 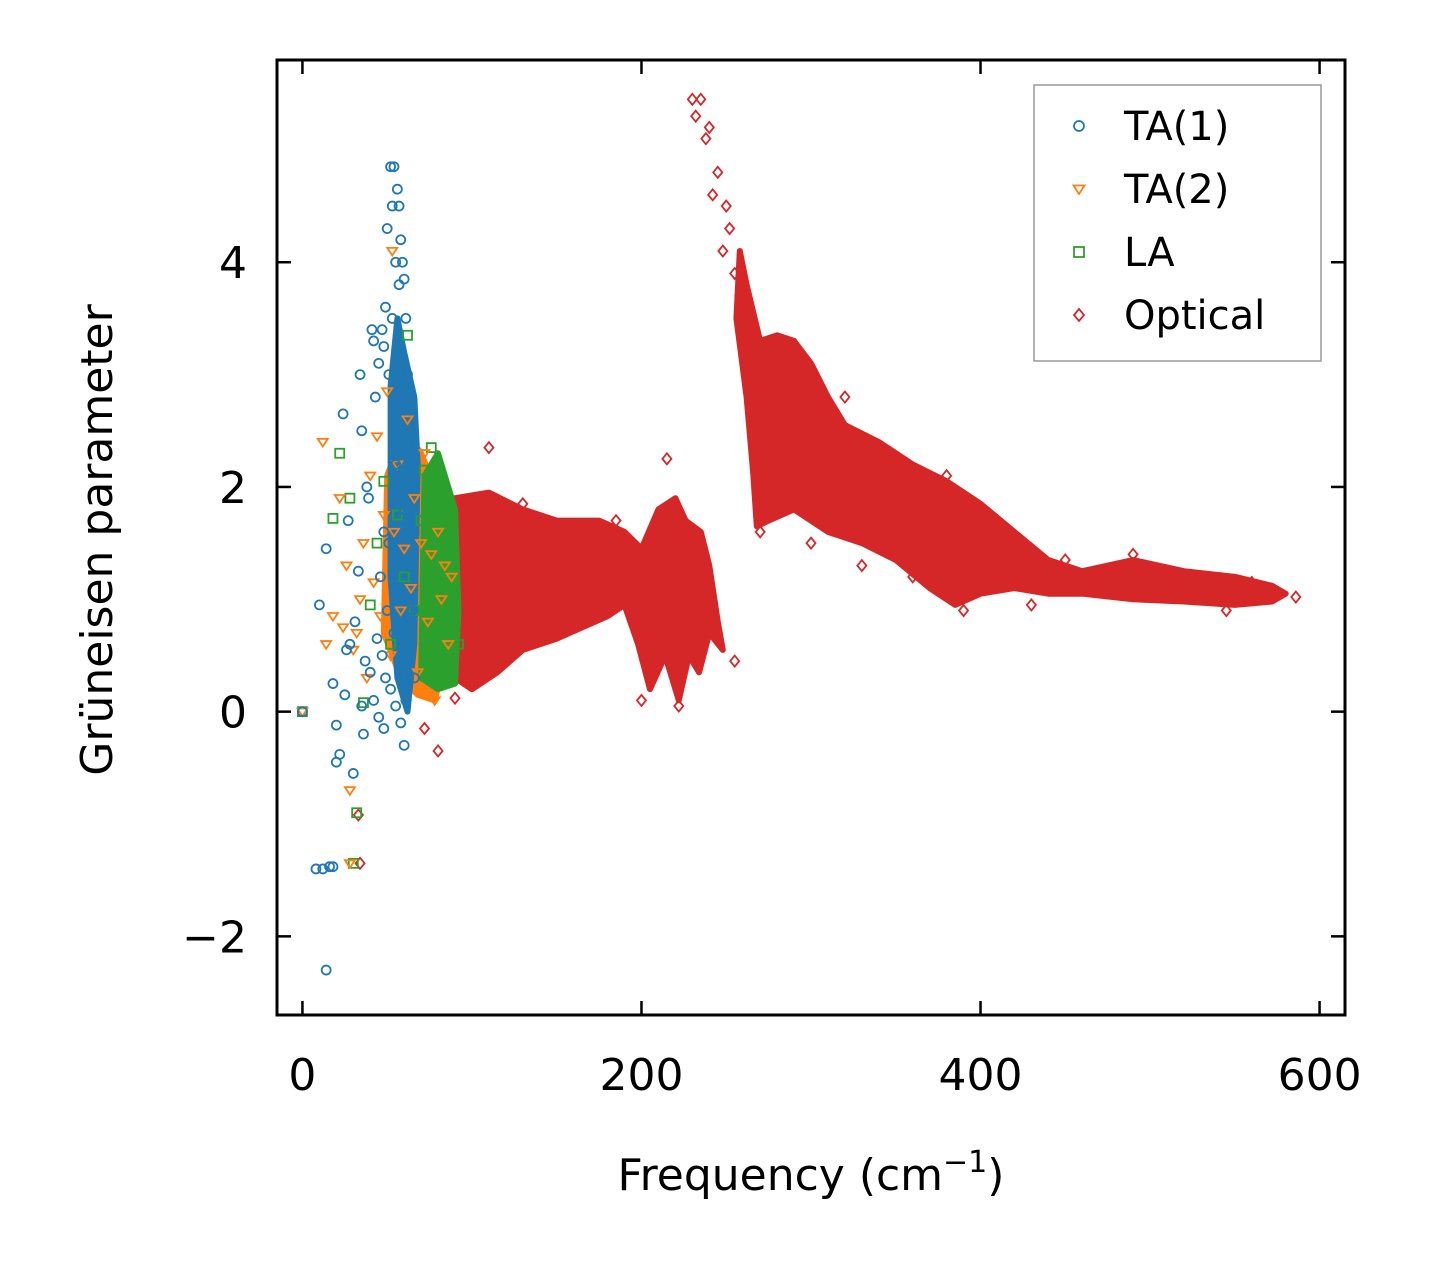 What do you see at coordinates (1176, 190) in the screenshot?
I see `legend-label-ta-2: TA(2)` at bounding box center [1176, 190].